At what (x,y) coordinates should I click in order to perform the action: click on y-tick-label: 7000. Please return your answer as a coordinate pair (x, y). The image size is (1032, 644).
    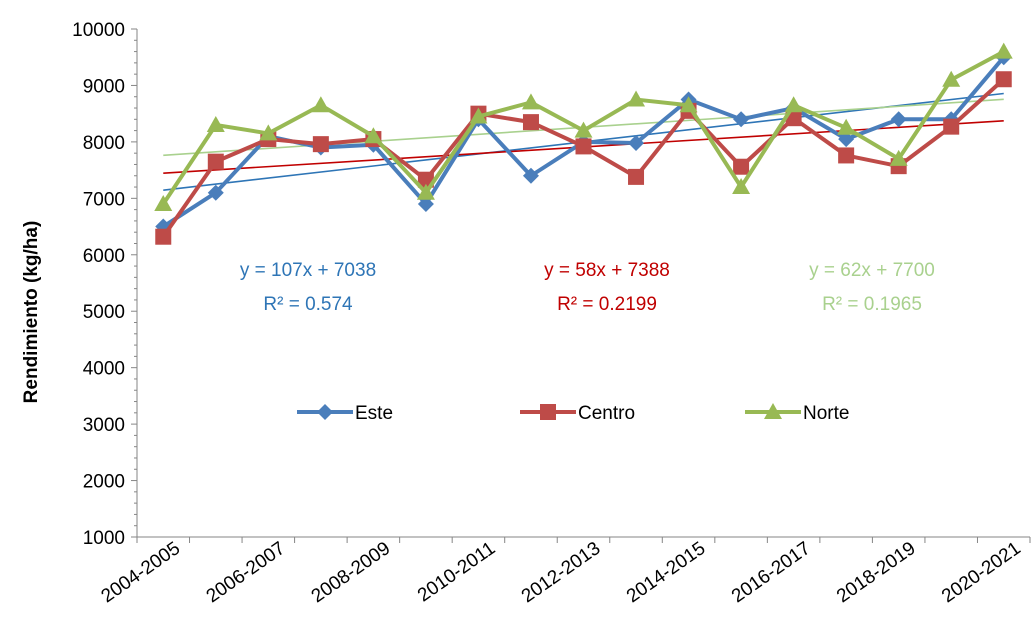
    Looking at the image, I should click on (104, 199).